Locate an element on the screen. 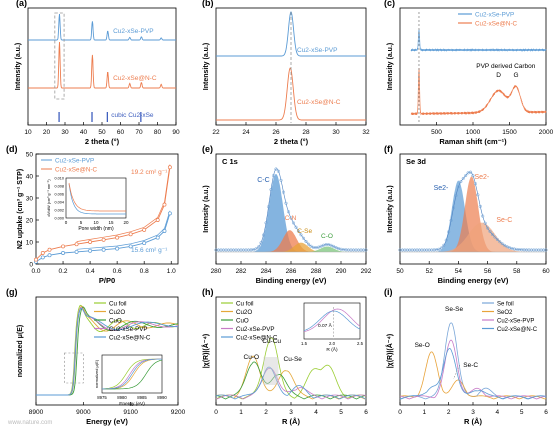 Image resolution: width=554 pixels, height=433 pixels. x-tick-label: 1.0 is located at coordinates (171, 271).